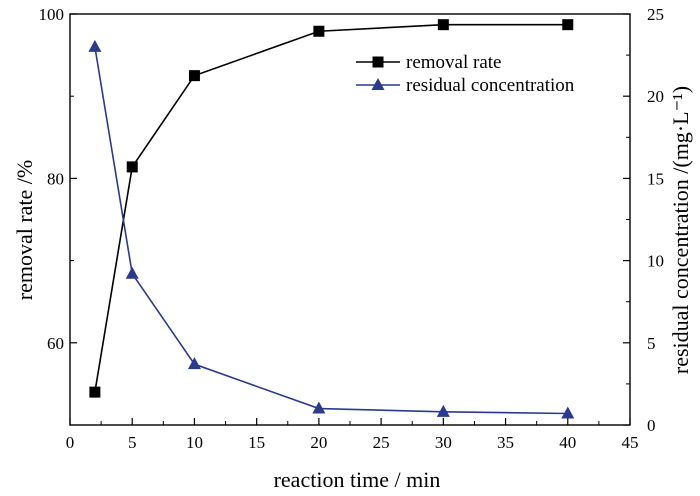 Image resolution: width=700 pixels, height=496 pixels. Describe the element at coordinates (655, 178) in the screenshot. I see `y-right-tick-label: 15` at that location.